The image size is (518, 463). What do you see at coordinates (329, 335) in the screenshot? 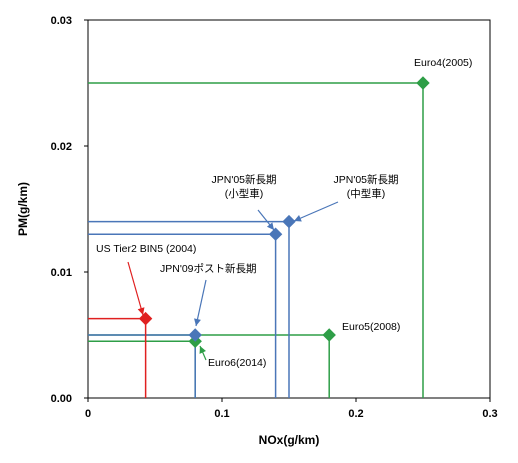
I see `euro5-marker` at bounding box center [329, 335].